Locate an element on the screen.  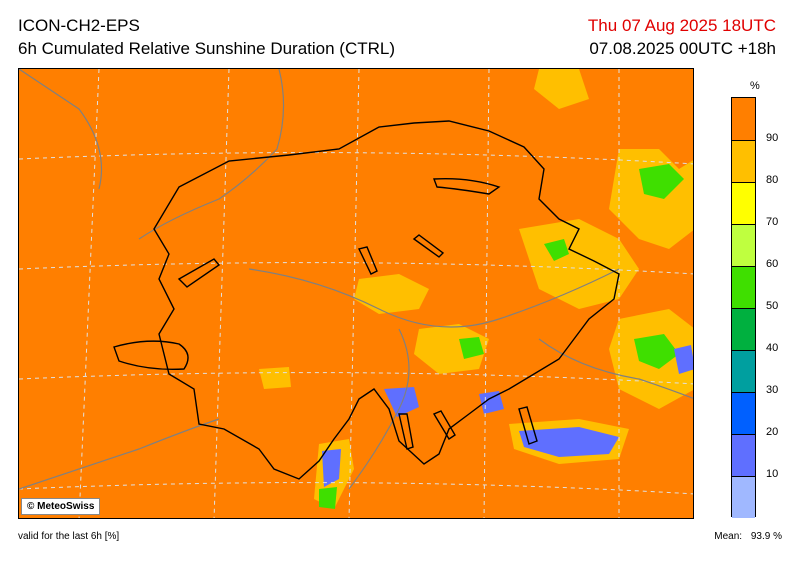
legend-tick-label: 60 is located at coordinates (772, 264).